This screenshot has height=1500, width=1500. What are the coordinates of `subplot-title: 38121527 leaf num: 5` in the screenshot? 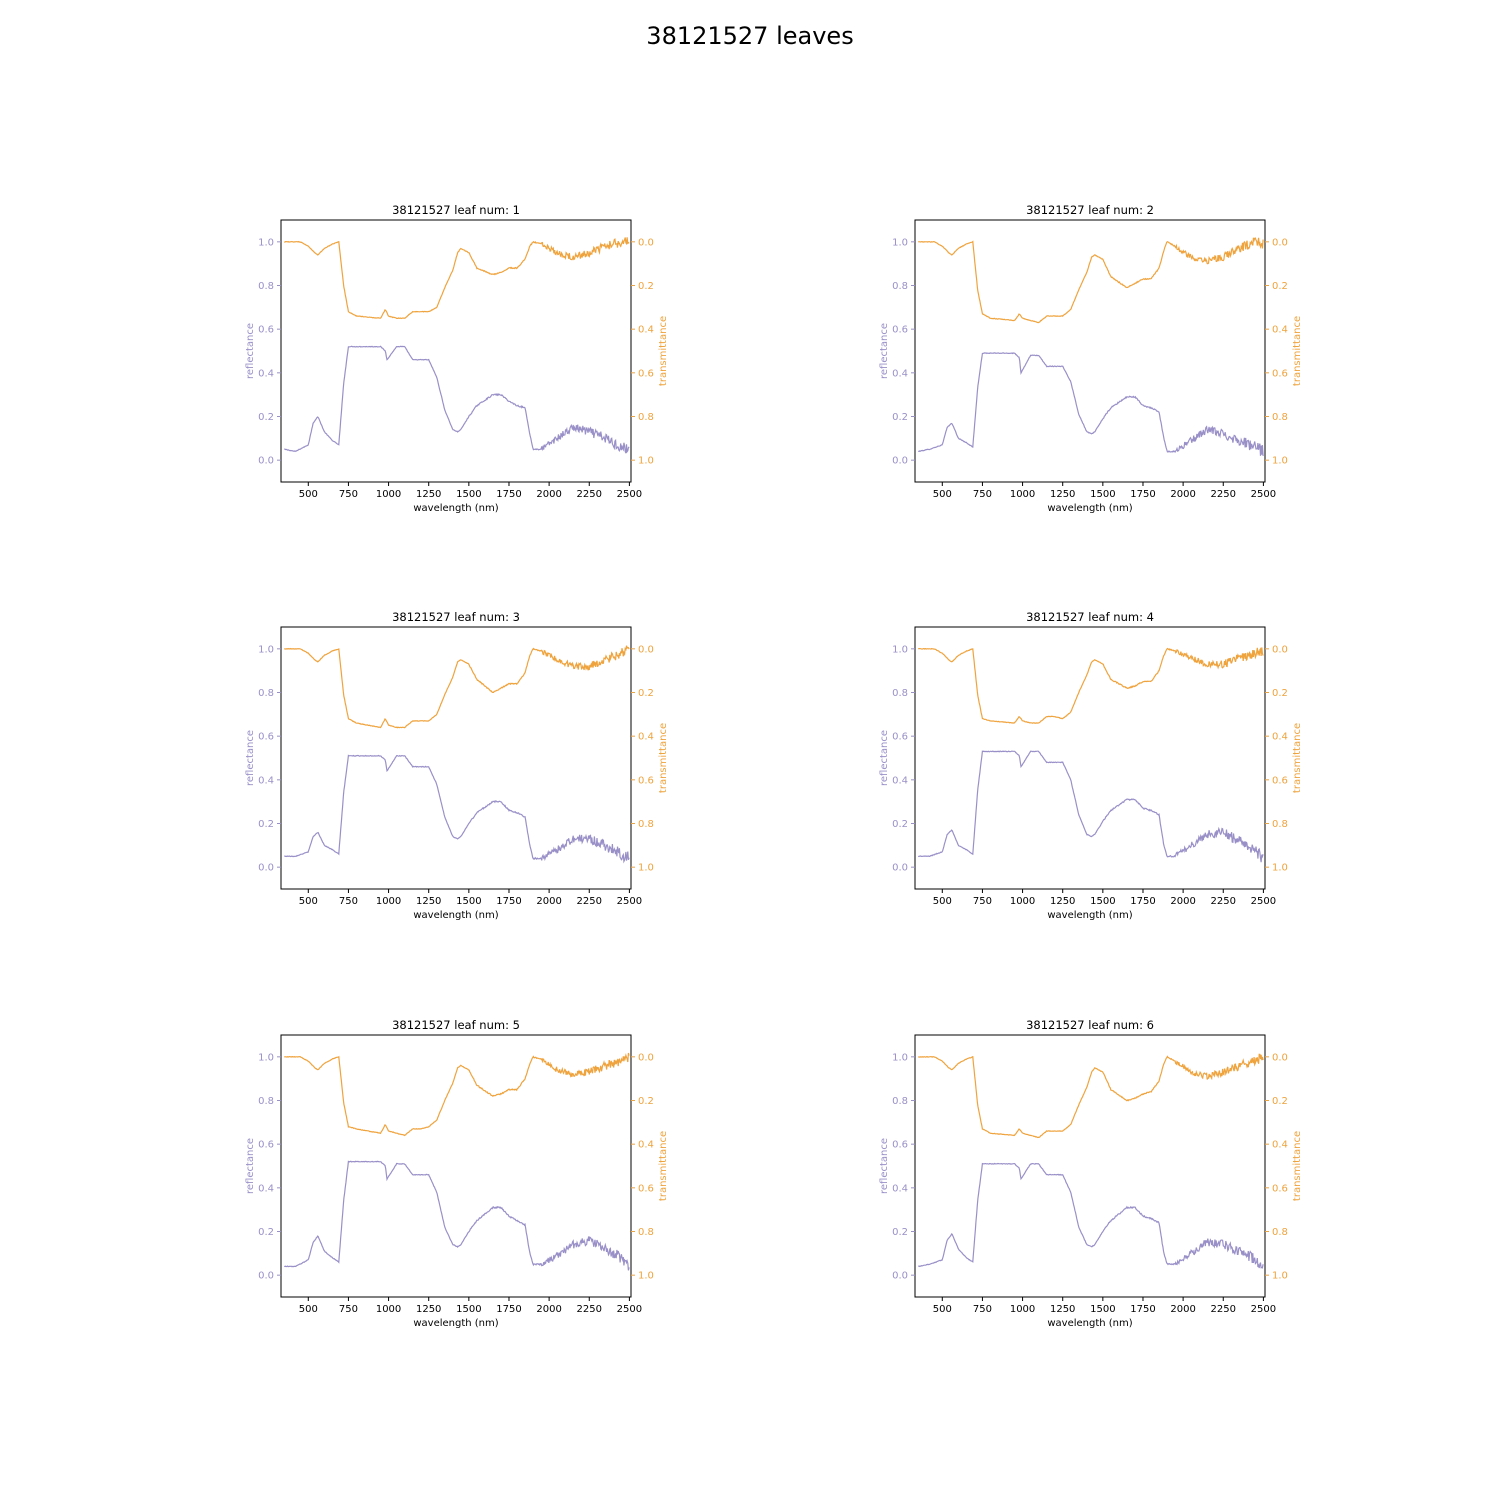 It's located at (456, 1025).